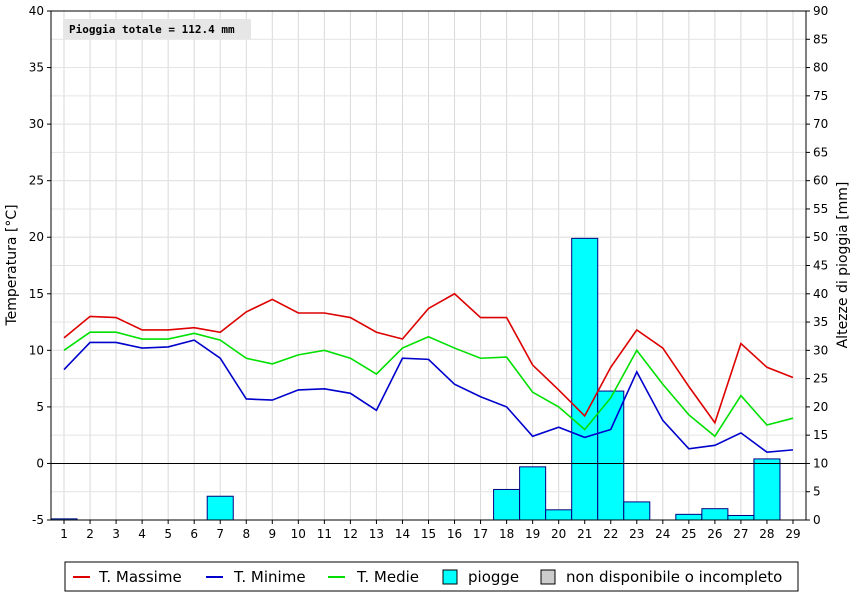  I want to click on right-axis-ticks: 0 5 10 15 20 25 30 35 40 45 50 55 60 65 70 75 80 85 90, so click(817, 265).